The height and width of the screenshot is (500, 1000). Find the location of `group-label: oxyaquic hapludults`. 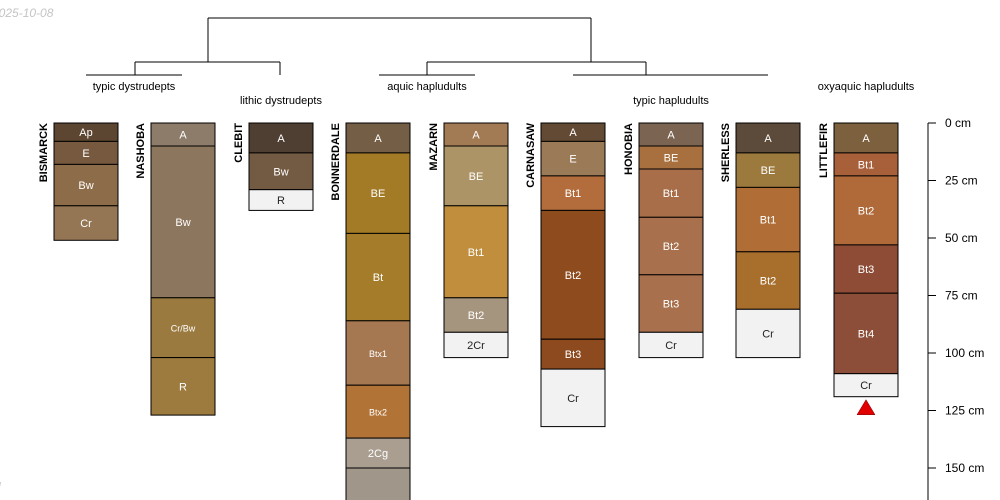

group-label: oxyaquic hapludults is located at coordinates (866, 87).